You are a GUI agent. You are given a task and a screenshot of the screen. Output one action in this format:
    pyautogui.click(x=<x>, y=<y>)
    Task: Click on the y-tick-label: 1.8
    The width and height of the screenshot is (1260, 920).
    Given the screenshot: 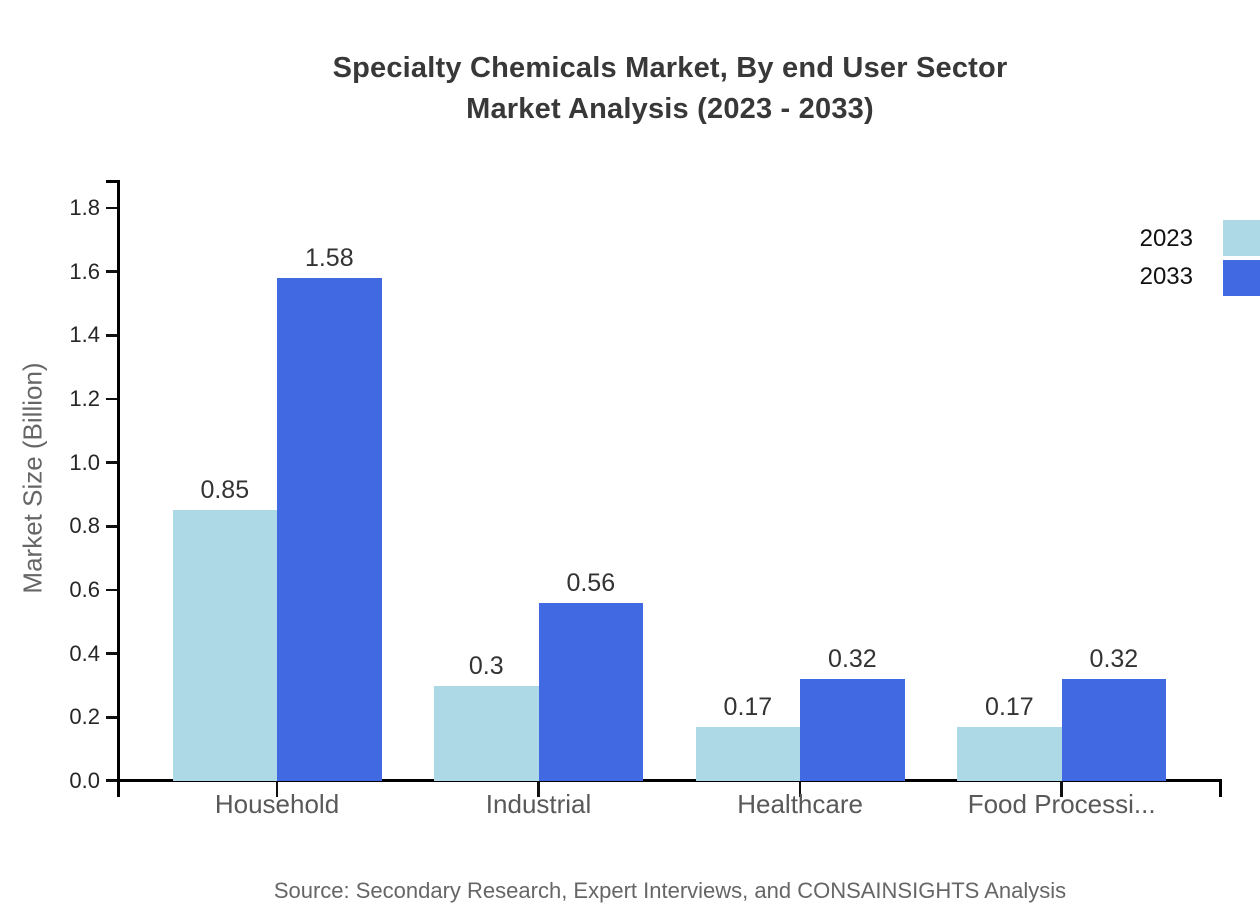 What is the action you would take?
    pyautogui.click(x=84, y=207)
    